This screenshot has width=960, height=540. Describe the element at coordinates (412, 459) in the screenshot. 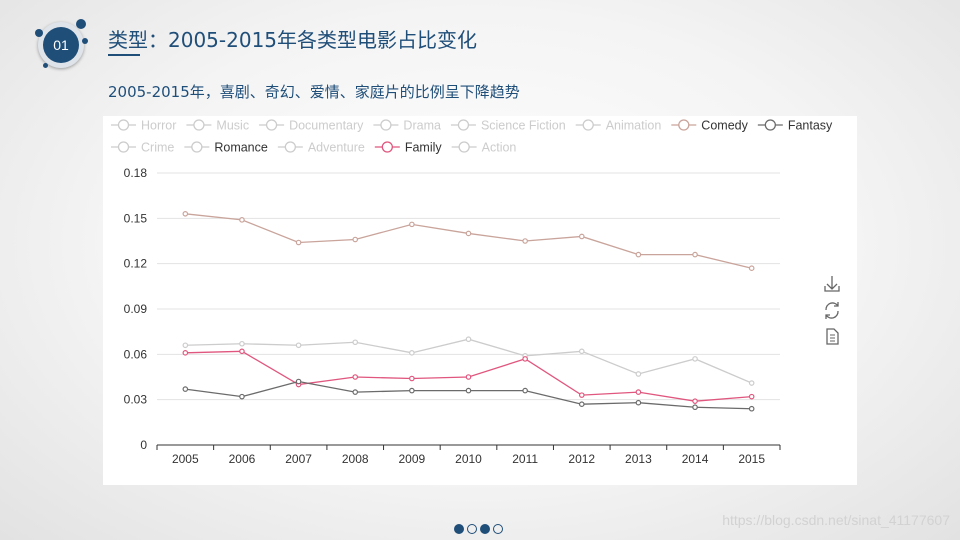

I see `x-tick-label: 2009` at that location.